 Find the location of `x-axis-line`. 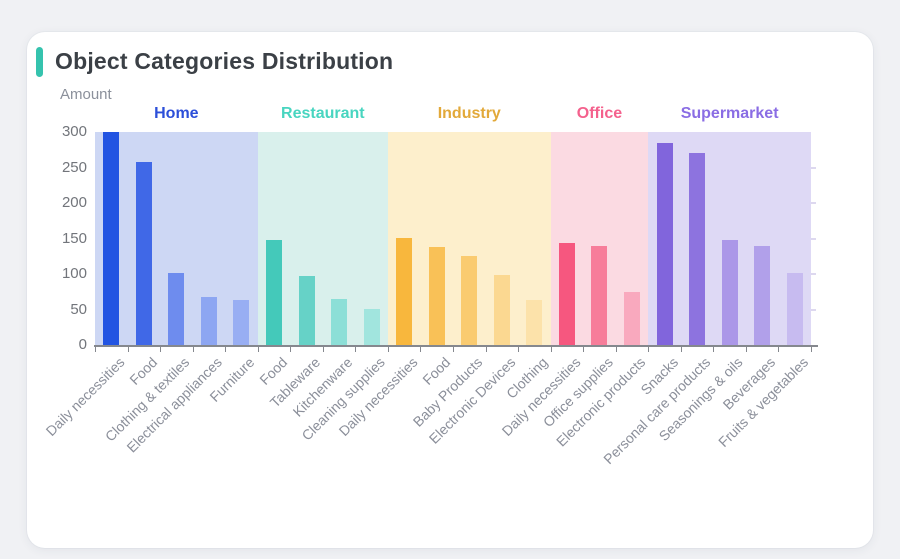

x-axis-line is located at coordinates (456, 346).